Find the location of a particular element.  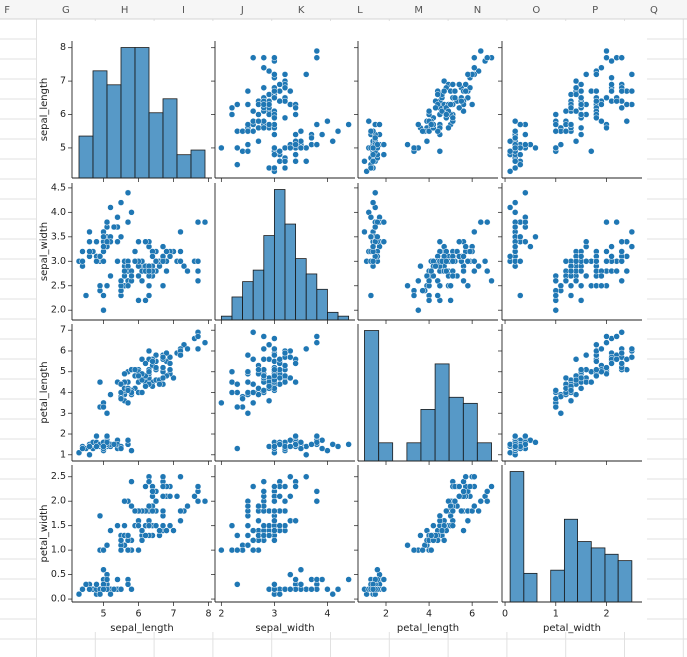

x-tick-label: 5 is located at coordinates (103, 614).